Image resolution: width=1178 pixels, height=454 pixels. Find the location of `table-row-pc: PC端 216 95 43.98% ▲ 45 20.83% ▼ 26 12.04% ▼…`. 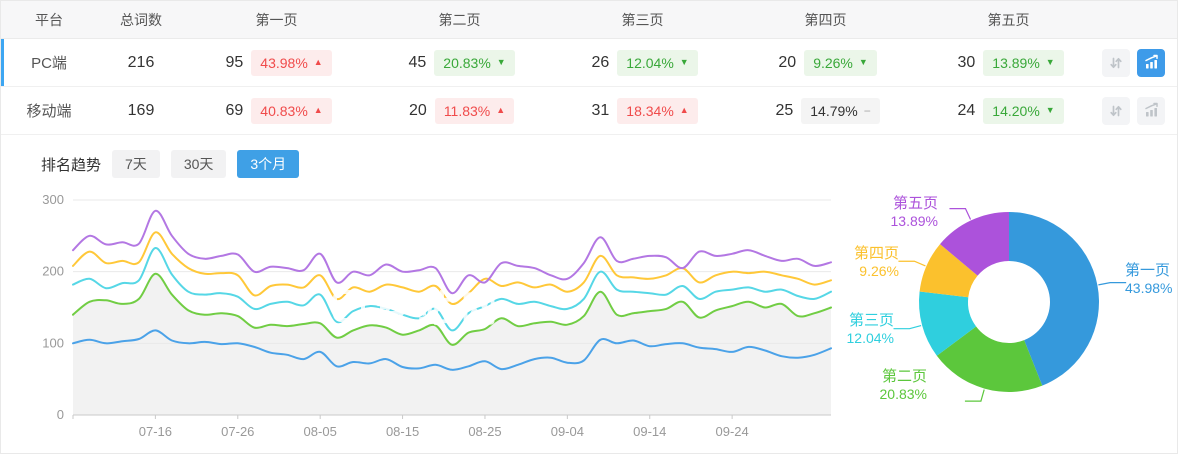

table-row-pc: PC端 216 95 43.98% ▲ 45 20.83% ▼ 26 12.04% ▼… is located at coordinates (589, 63).